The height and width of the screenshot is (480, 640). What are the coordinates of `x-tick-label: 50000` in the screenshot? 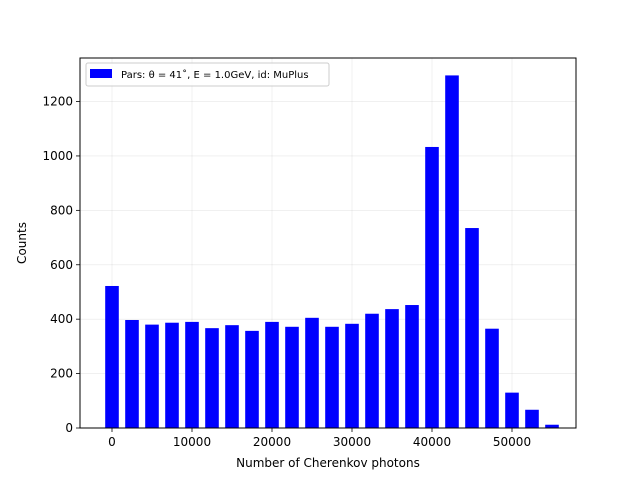 It's located at (512, 442).